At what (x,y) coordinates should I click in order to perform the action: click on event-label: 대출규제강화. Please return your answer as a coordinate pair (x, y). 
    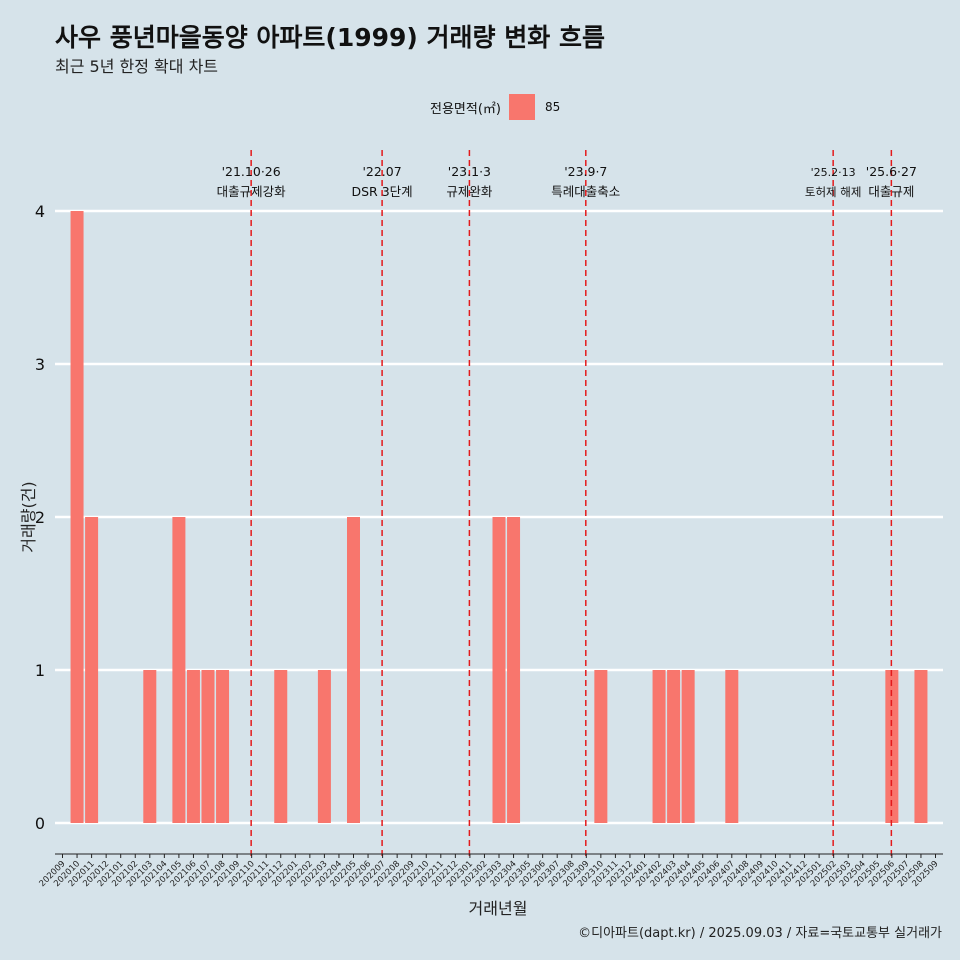
    Looking at the image, I should click on (252, 191).